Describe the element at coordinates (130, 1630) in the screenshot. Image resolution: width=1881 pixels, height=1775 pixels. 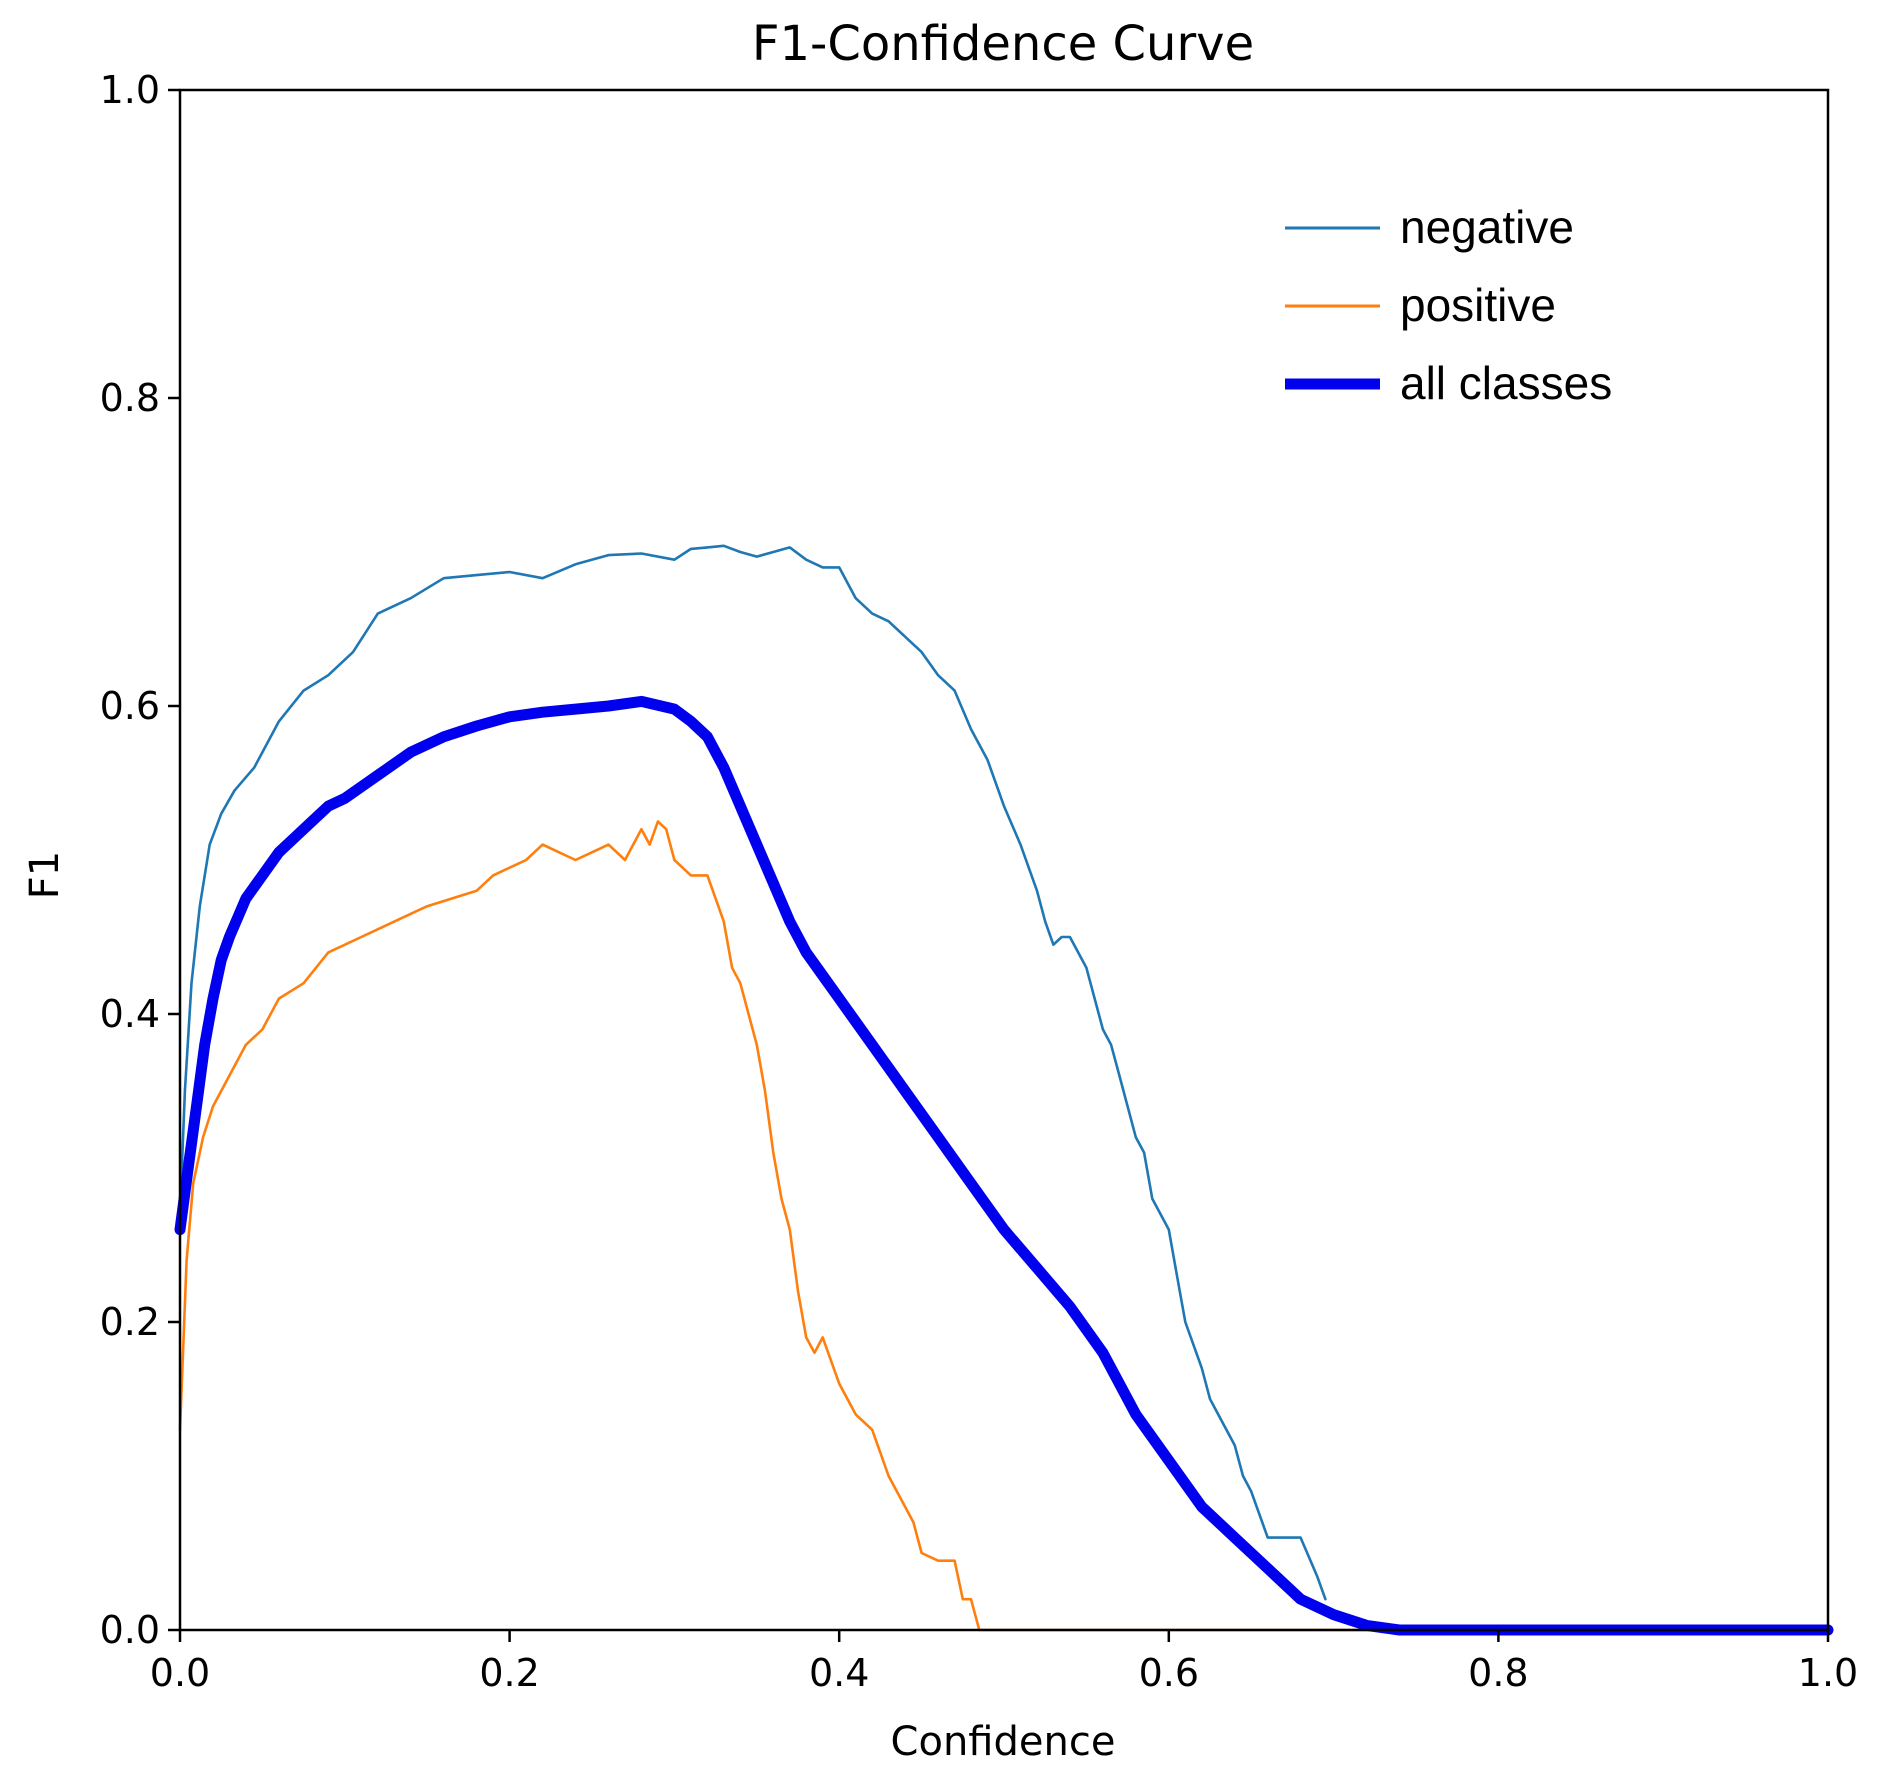
I see `y-tick-label: 0.0` at that location.